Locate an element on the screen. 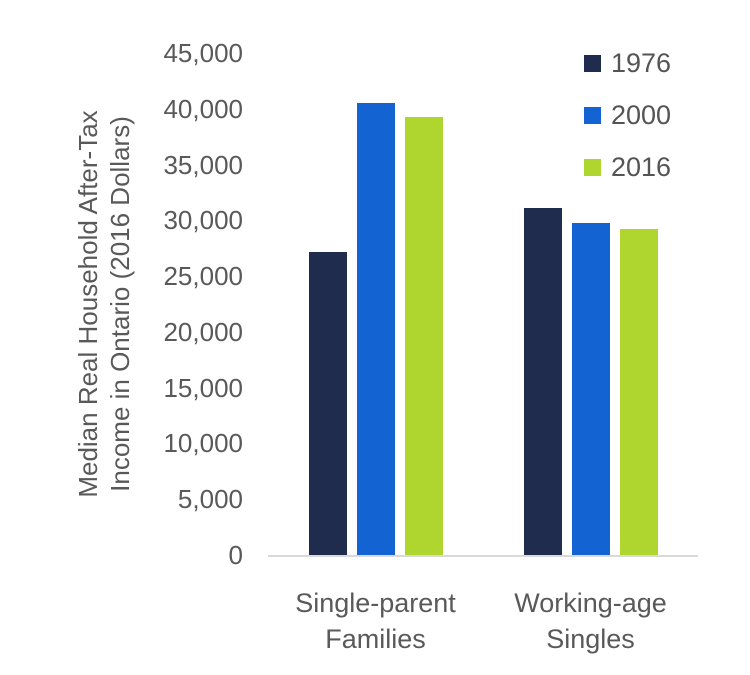 This screenshot has width=750, height=675. category-label-line: Working-age is located at coordinates (590, 603).